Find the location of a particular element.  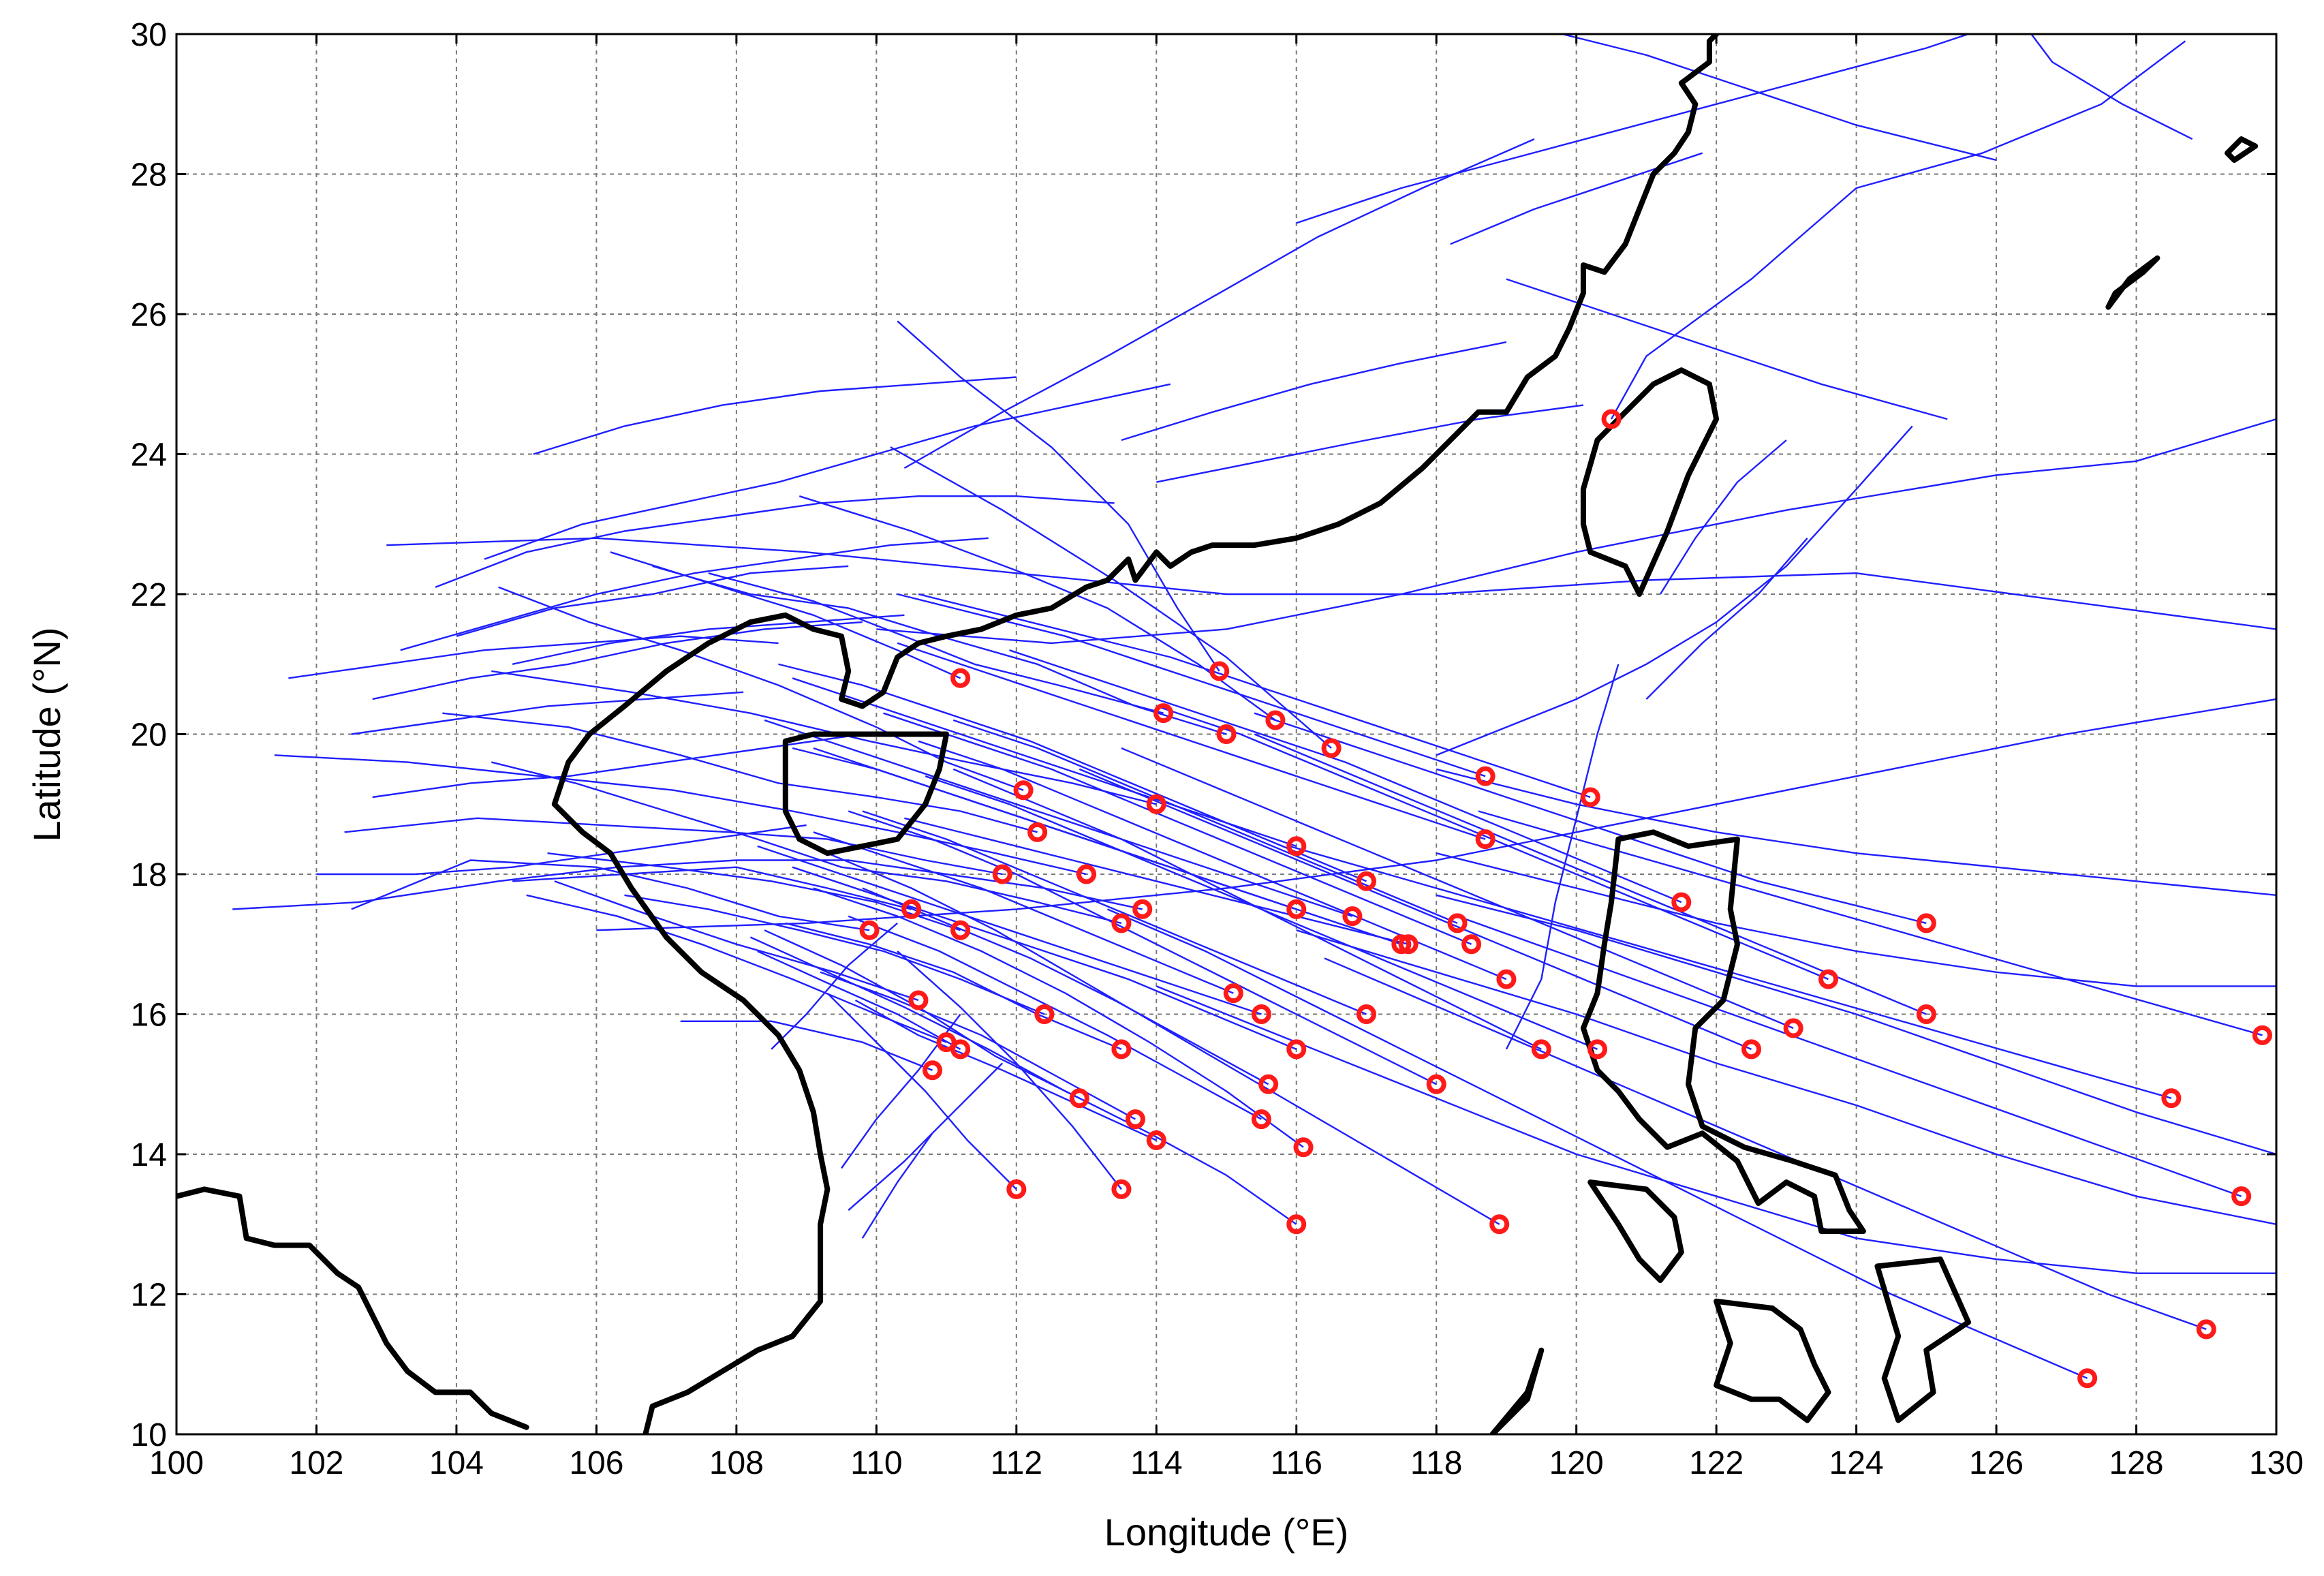

x-tick-label-11: 122 is located at coordinates (1717, 1463).